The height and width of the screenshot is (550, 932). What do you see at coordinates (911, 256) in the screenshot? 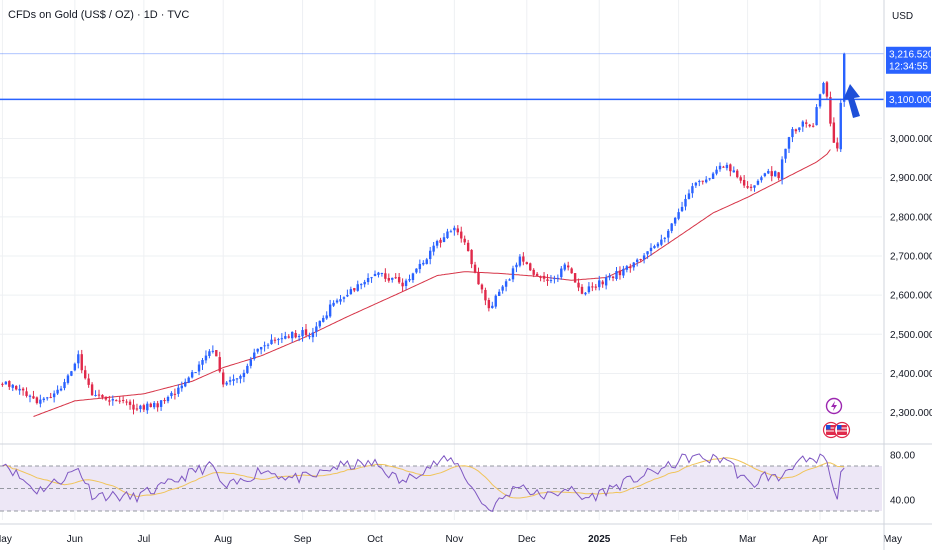
I see `price-tick-label: 2,700.000` at bounding box center [911, 256].